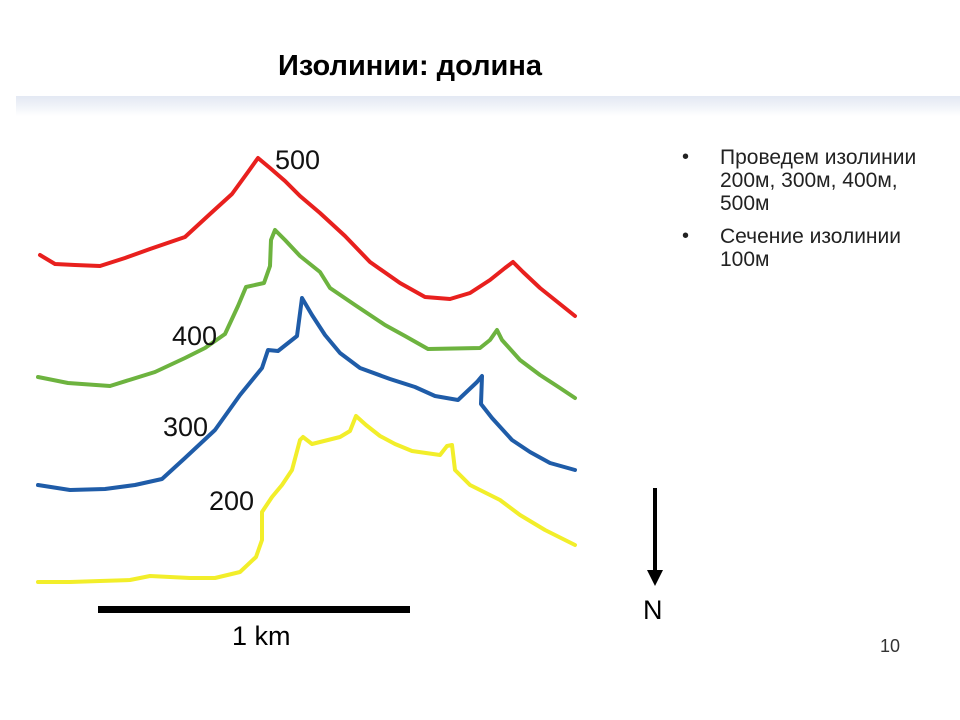 Image resolution: width=960 pixels, height=720 pixels. I want to click on contour-label-400: 400, so click(195, 336).